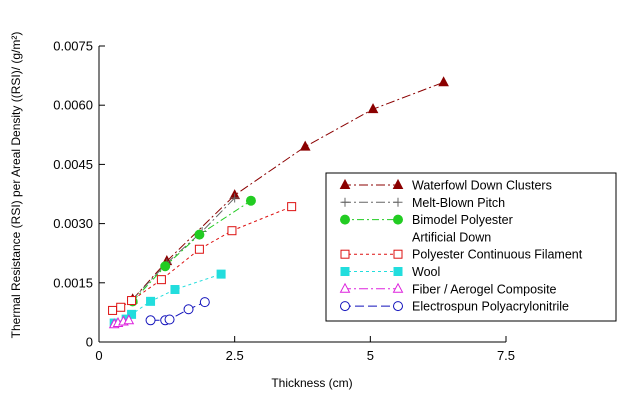 The height and width of the screenshot is (396, 624). I want to click on y-tick-label: 0.0045, so click(73, 164).